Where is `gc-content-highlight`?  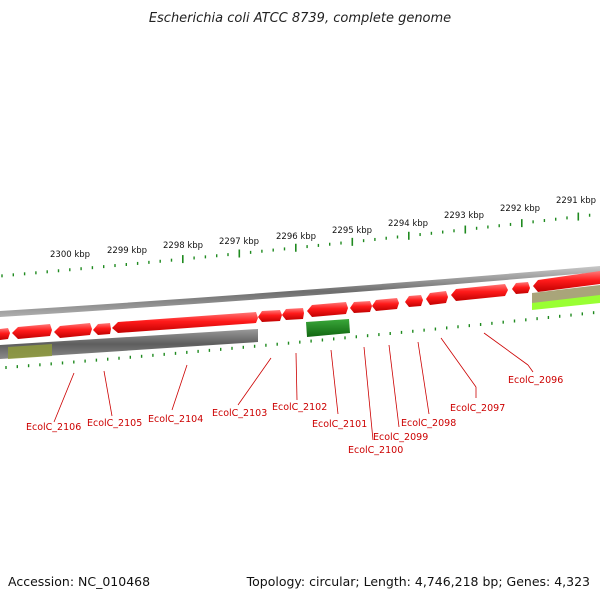 gc-content-highlight is located at coordinates (30, 351).